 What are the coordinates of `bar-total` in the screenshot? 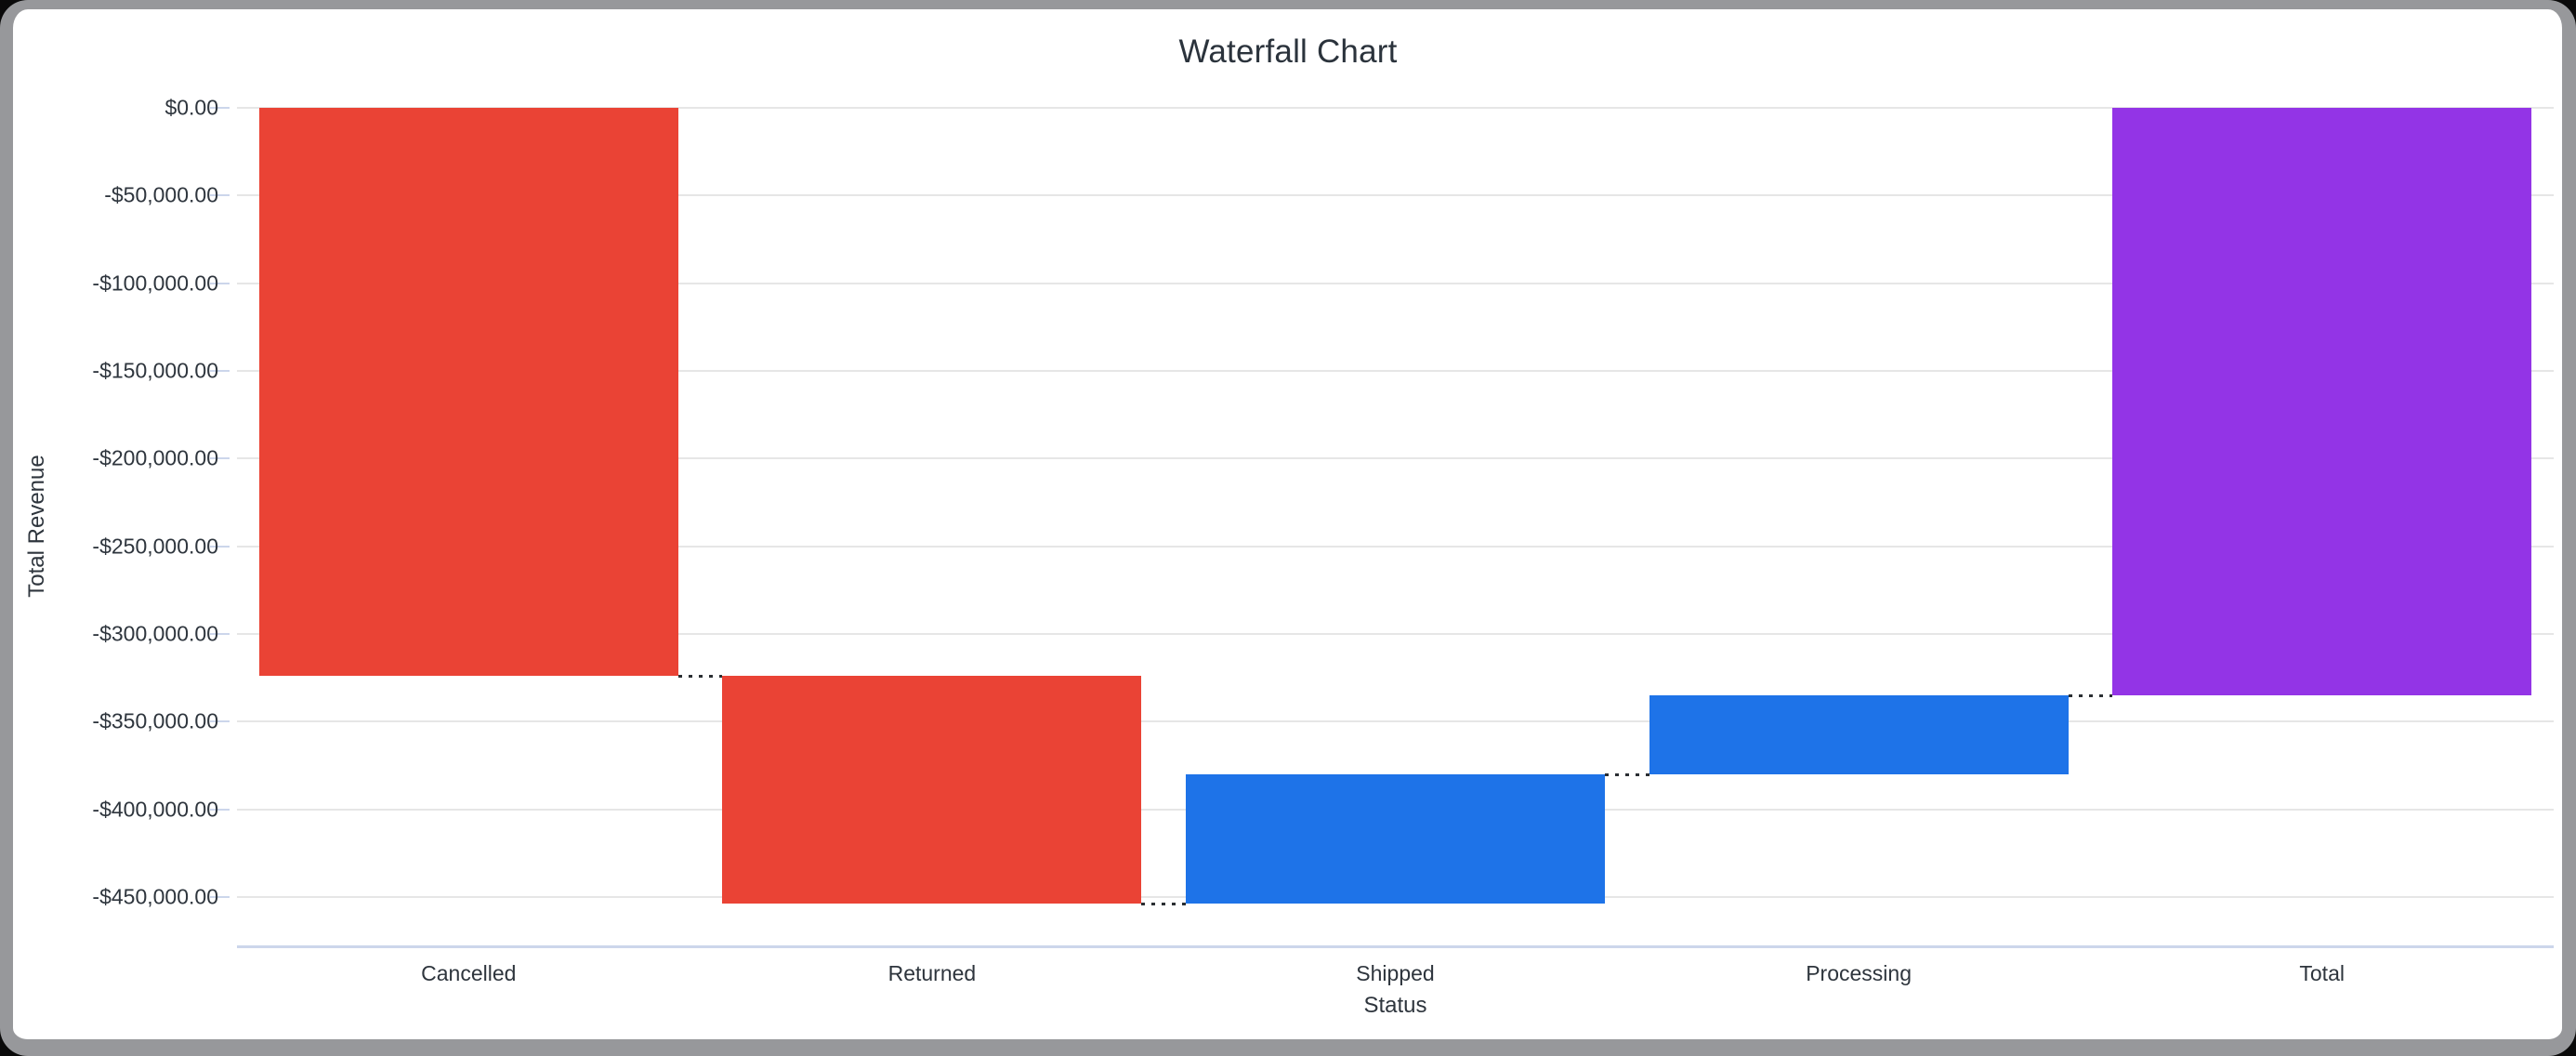 It's located at (2322, 402).